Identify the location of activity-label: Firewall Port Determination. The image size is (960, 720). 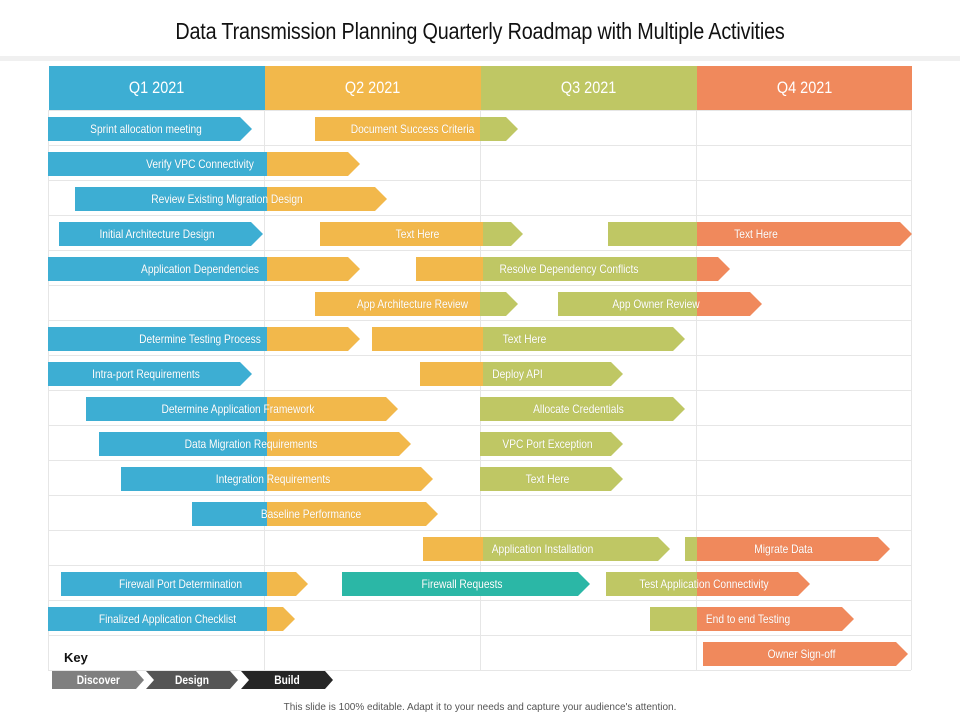
(180, 584).